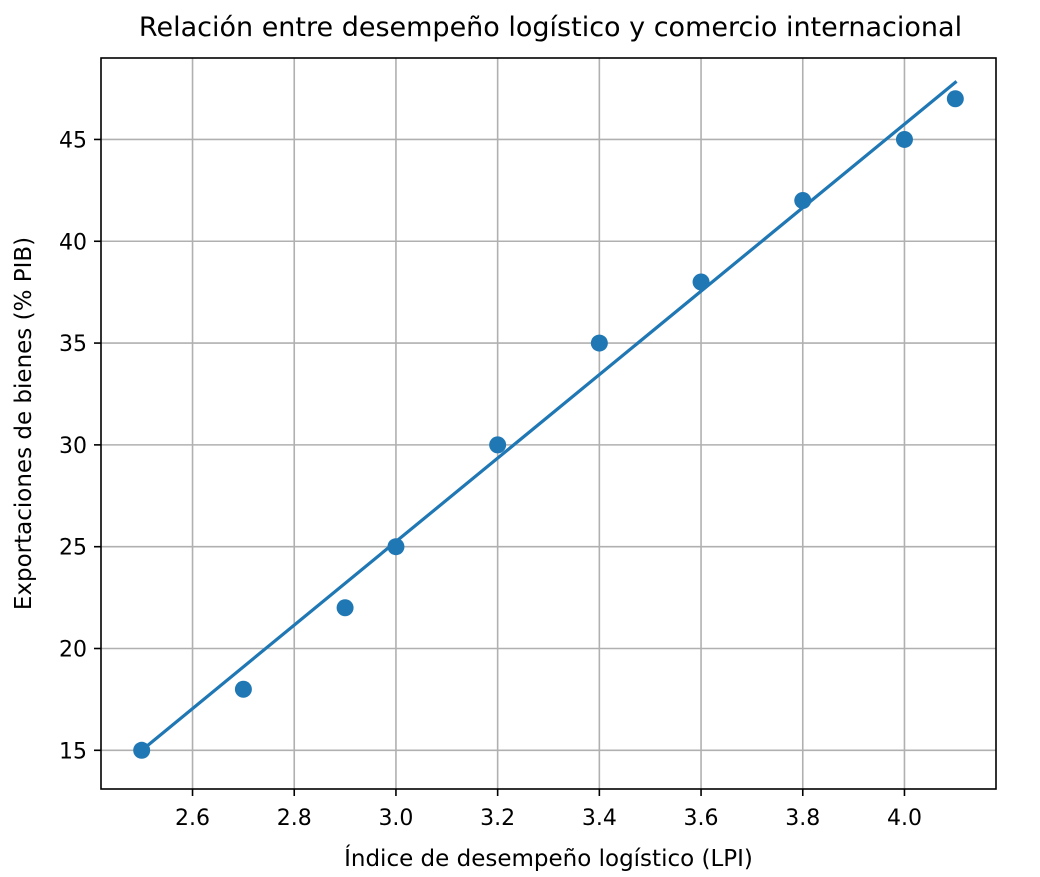 The height and width of the screenshot is (877, 1040). What do you see at coordinates (24, 423) in the screenshot?
I see `y-axis-label: Exportaciones de bienes (% PIB)` at bounding box center [24, 423].